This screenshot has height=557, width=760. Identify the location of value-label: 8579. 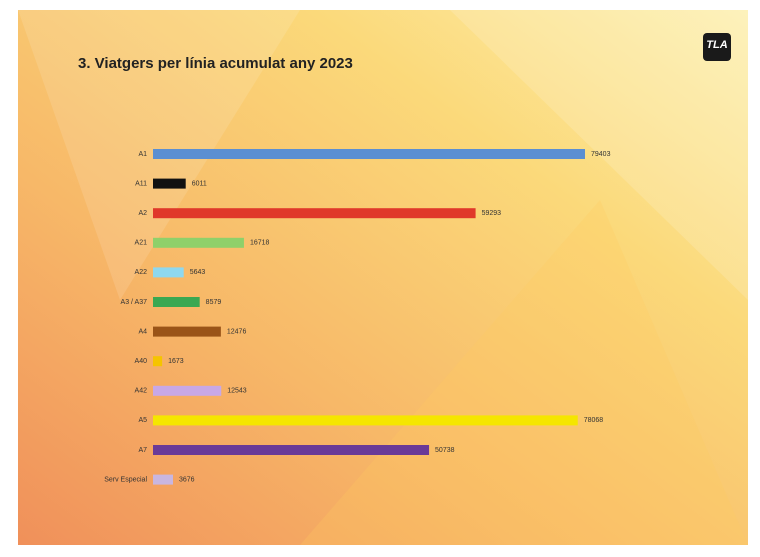
(214, 302).